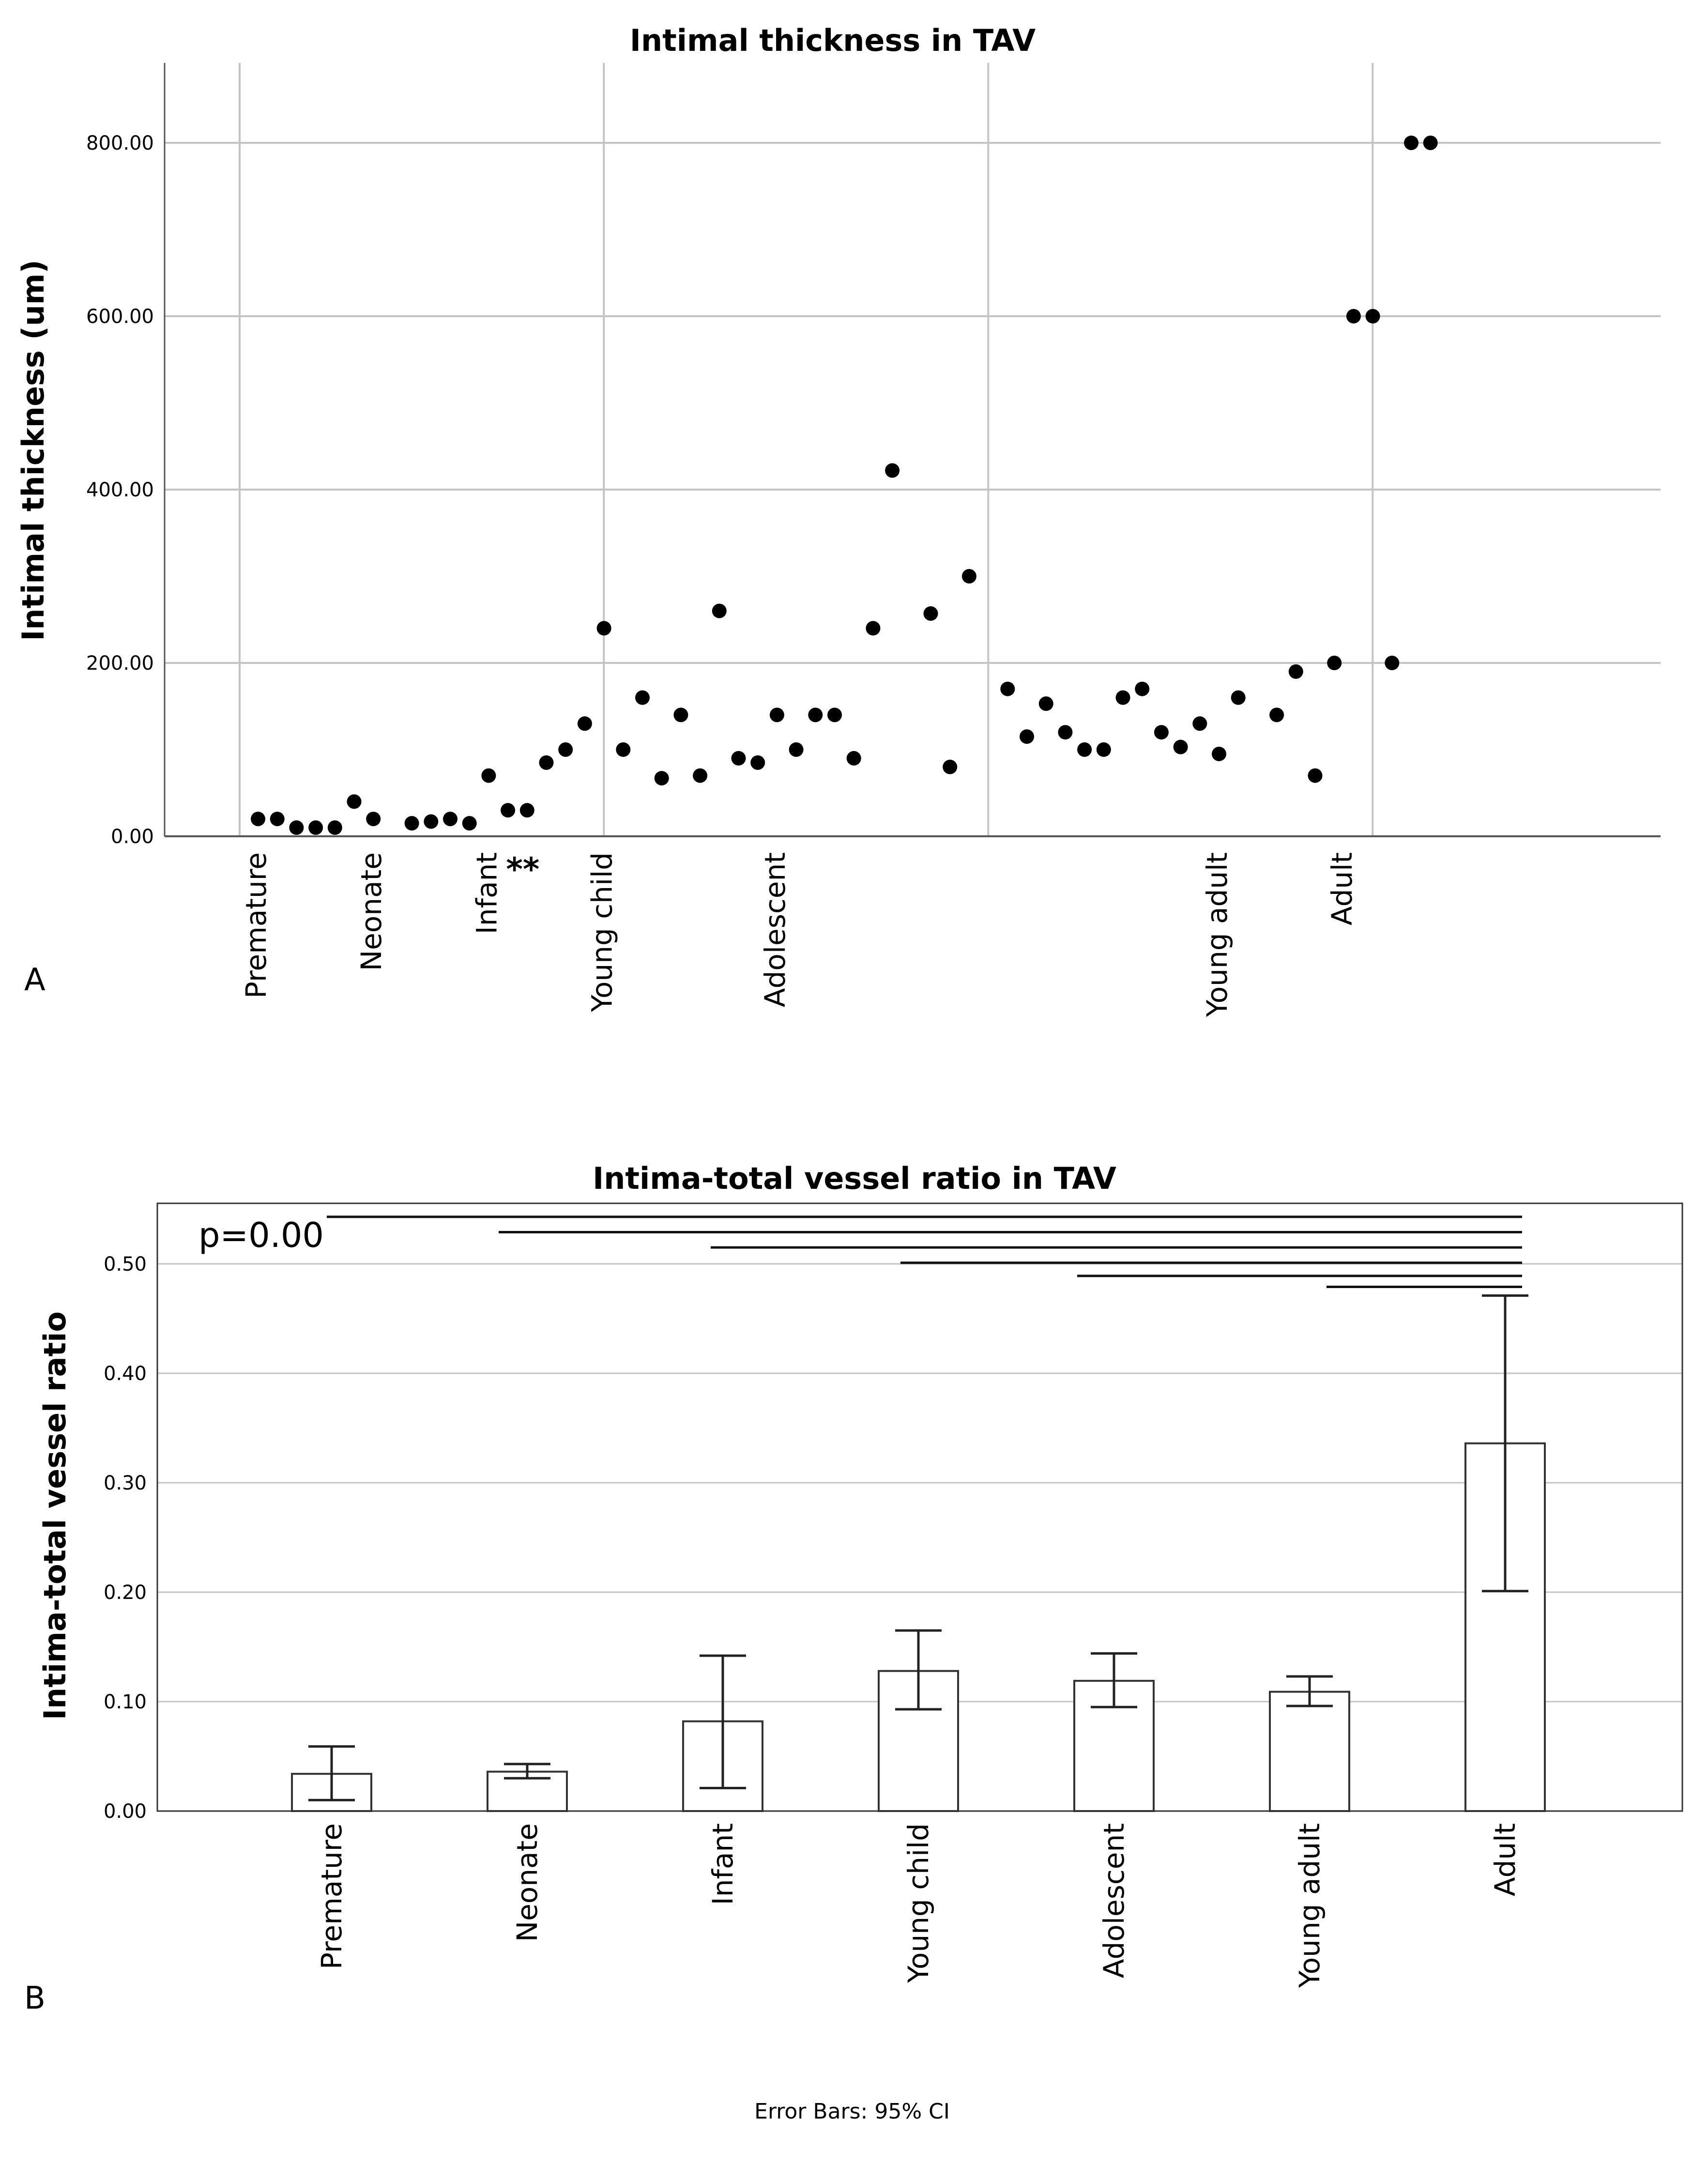  What do you see at coordinates (852, 2111) in the screenshot?
I see `error-bars-footnote: Error Bars: 95% CI` at bounding box center [852, 2111].